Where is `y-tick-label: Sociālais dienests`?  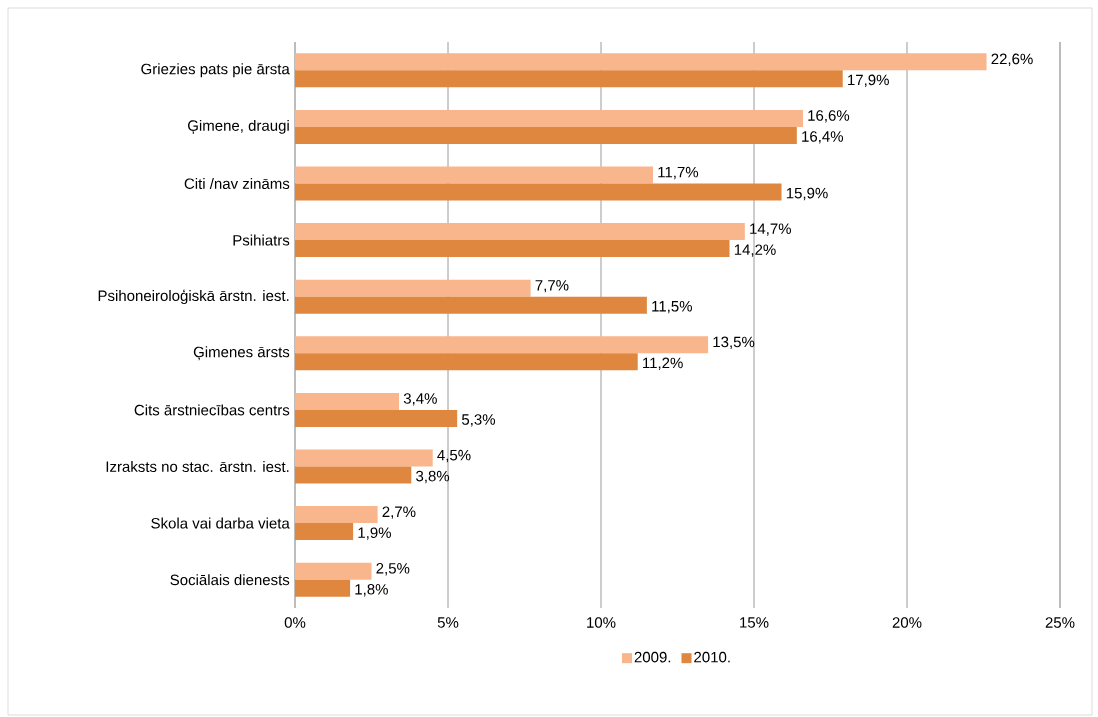 y-tick-label: Sociālais dienests is located at coordinates (230, 580).